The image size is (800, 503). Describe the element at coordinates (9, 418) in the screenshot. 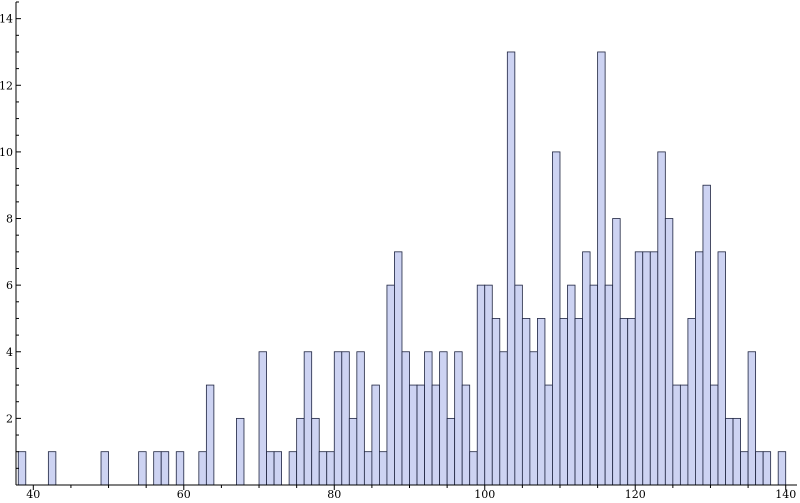

I see `y-tick-label: 2` at that location.